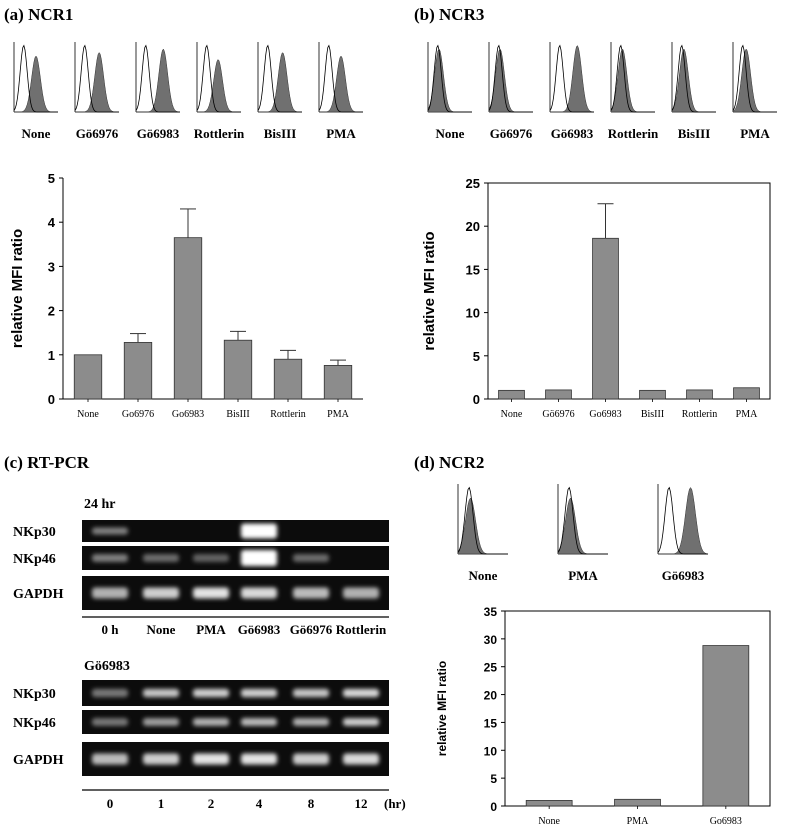 The width and height of the screenshot is (798, 835). I want to click on panel-a-label: (a) NCR1, so click(38, 14).